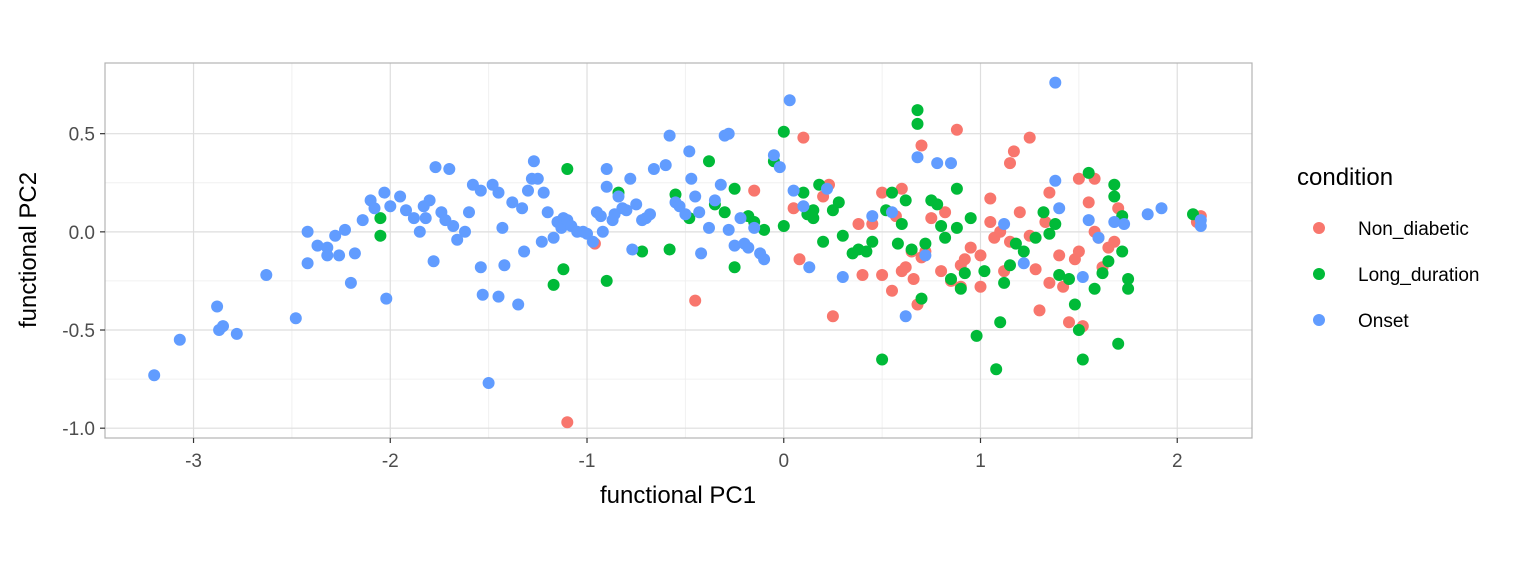 This screenshot has height=576, width=1536. What do you see at coordinates (783, 461) in the screenshot?
I see `x-tick-label: 0` at bounding box center [783, 461].